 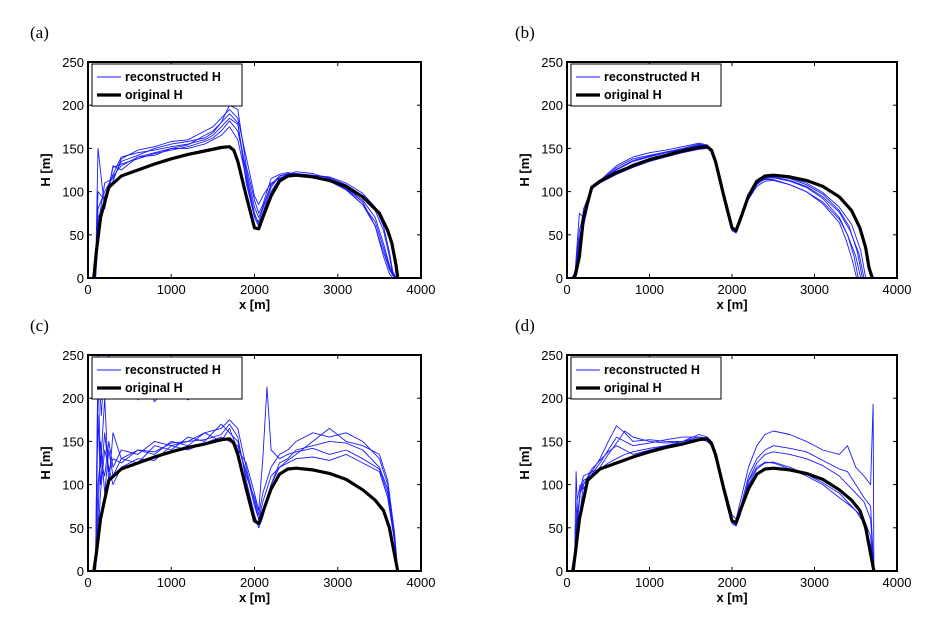 What do you see at coordinates (39, 325) in the screenshot?
I see `panel-label: (c)` at bounding box center [39, 325].